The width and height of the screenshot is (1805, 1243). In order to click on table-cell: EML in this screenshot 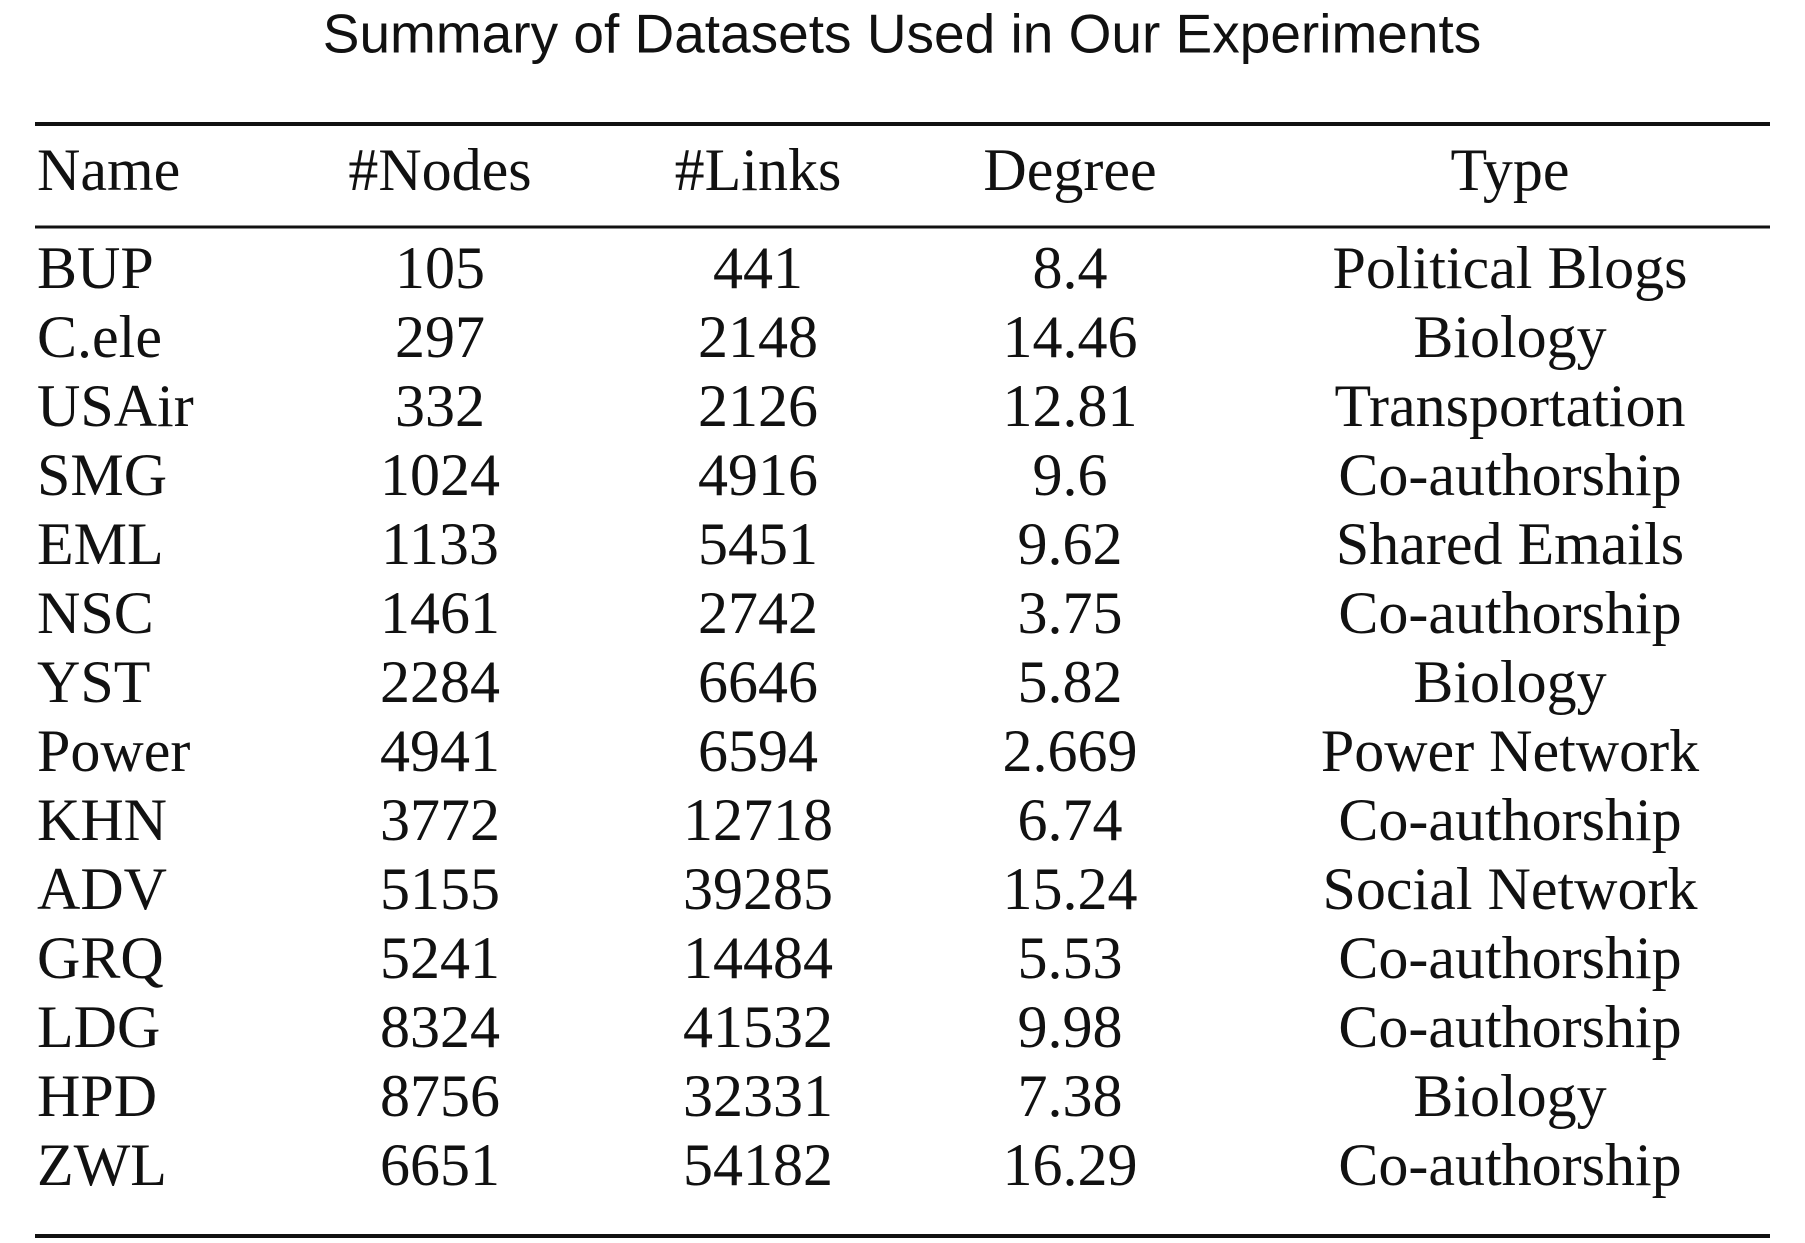, I will do `click(100, 544)`.